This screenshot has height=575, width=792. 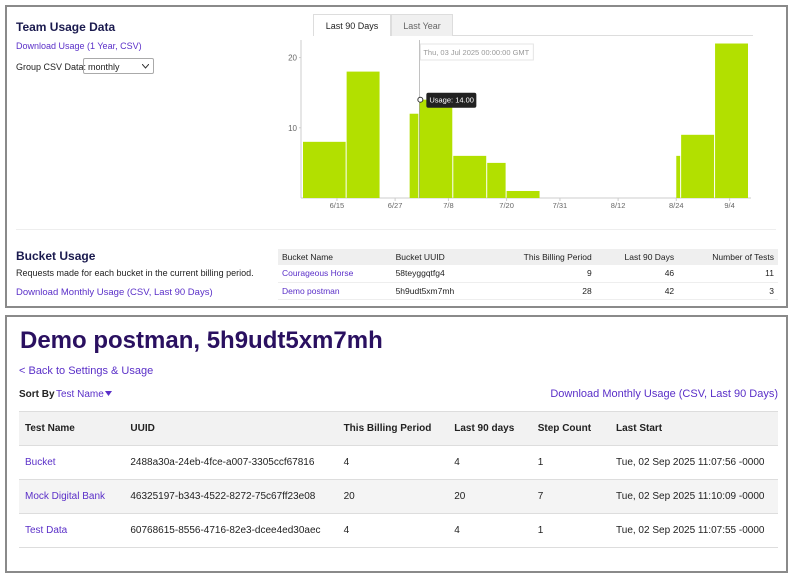 I want to click on tooltip-label: Usage: 14.00, so click(x=451, y=100).